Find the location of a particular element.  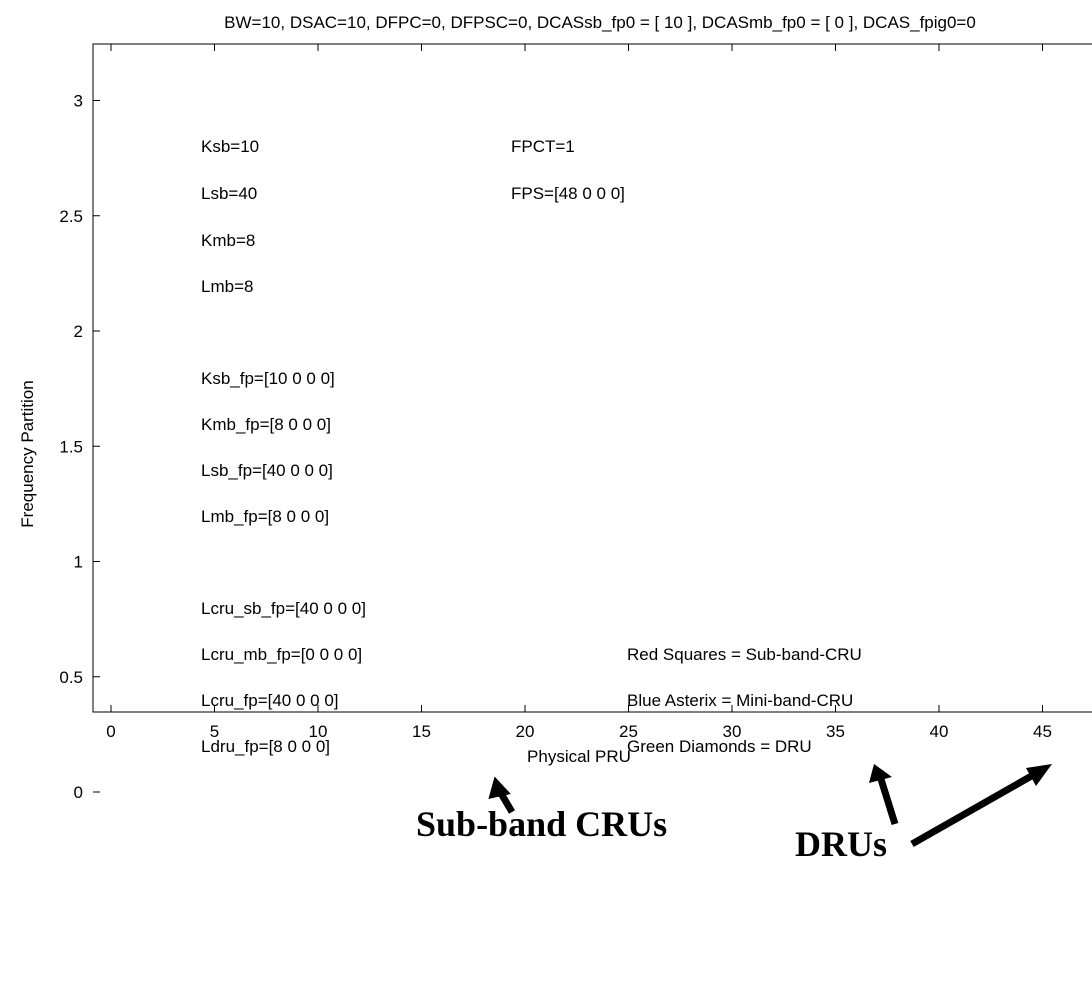

callout-dru: DRUs is located at coordinates (841, 844).